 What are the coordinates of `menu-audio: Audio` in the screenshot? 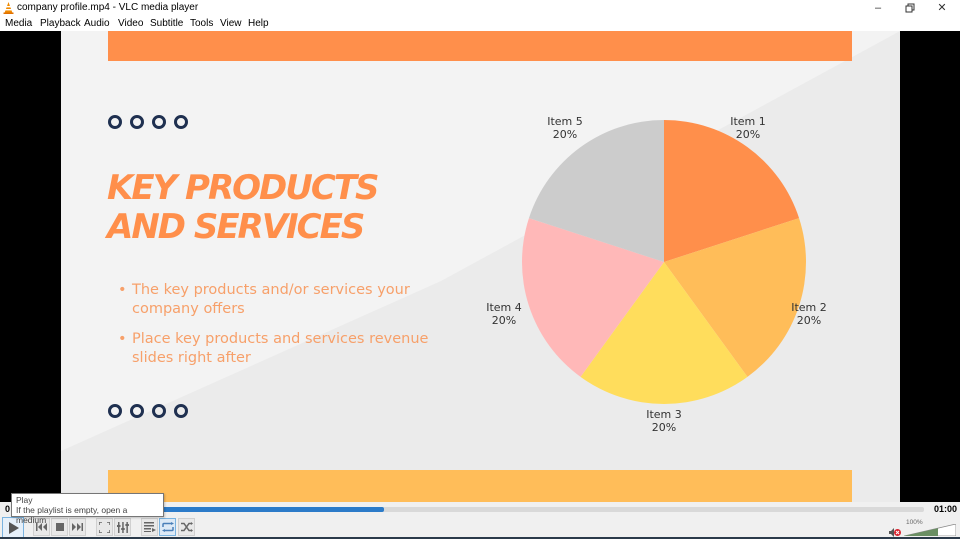 It's located at (97, 23).